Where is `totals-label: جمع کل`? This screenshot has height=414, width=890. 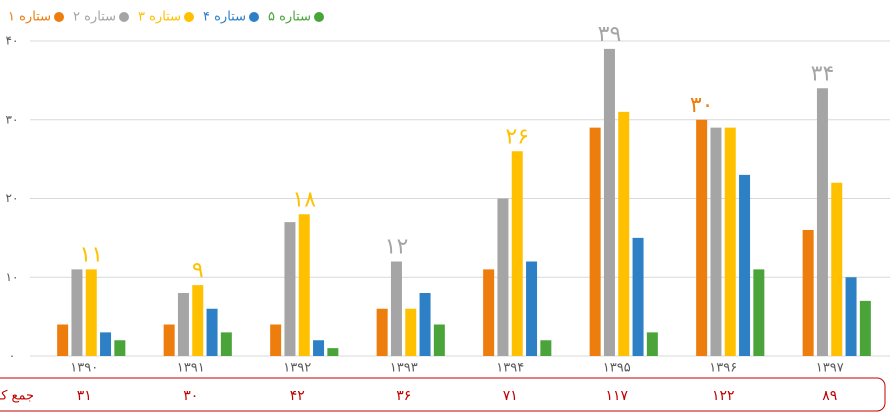 totals-label: جمع کل is located at coordinates (17, 396).